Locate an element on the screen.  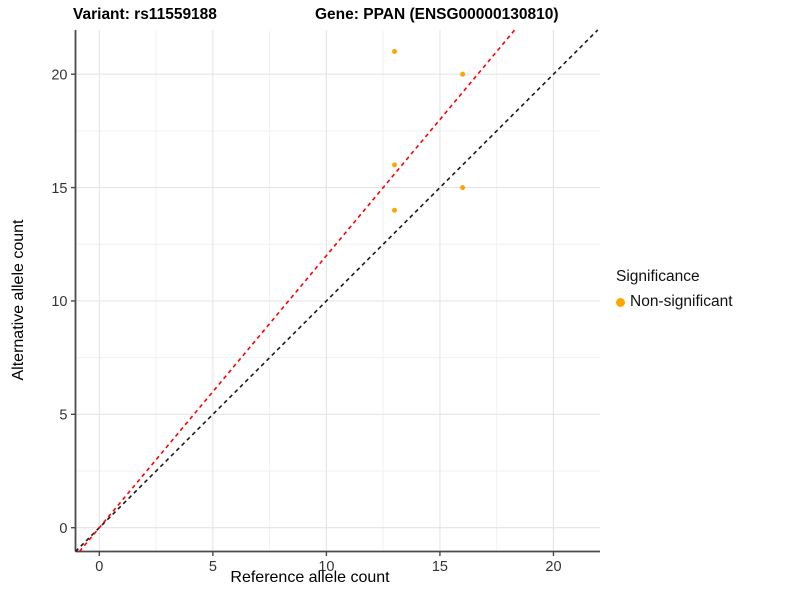
x-tick-label: 10 is located at coordinates (326, 567).